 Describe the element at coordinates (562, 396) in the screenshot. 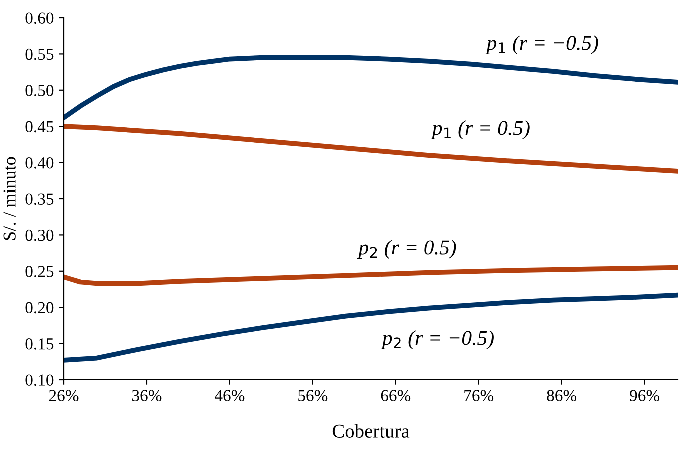

I see `x-tick-label: 86%` at that location.